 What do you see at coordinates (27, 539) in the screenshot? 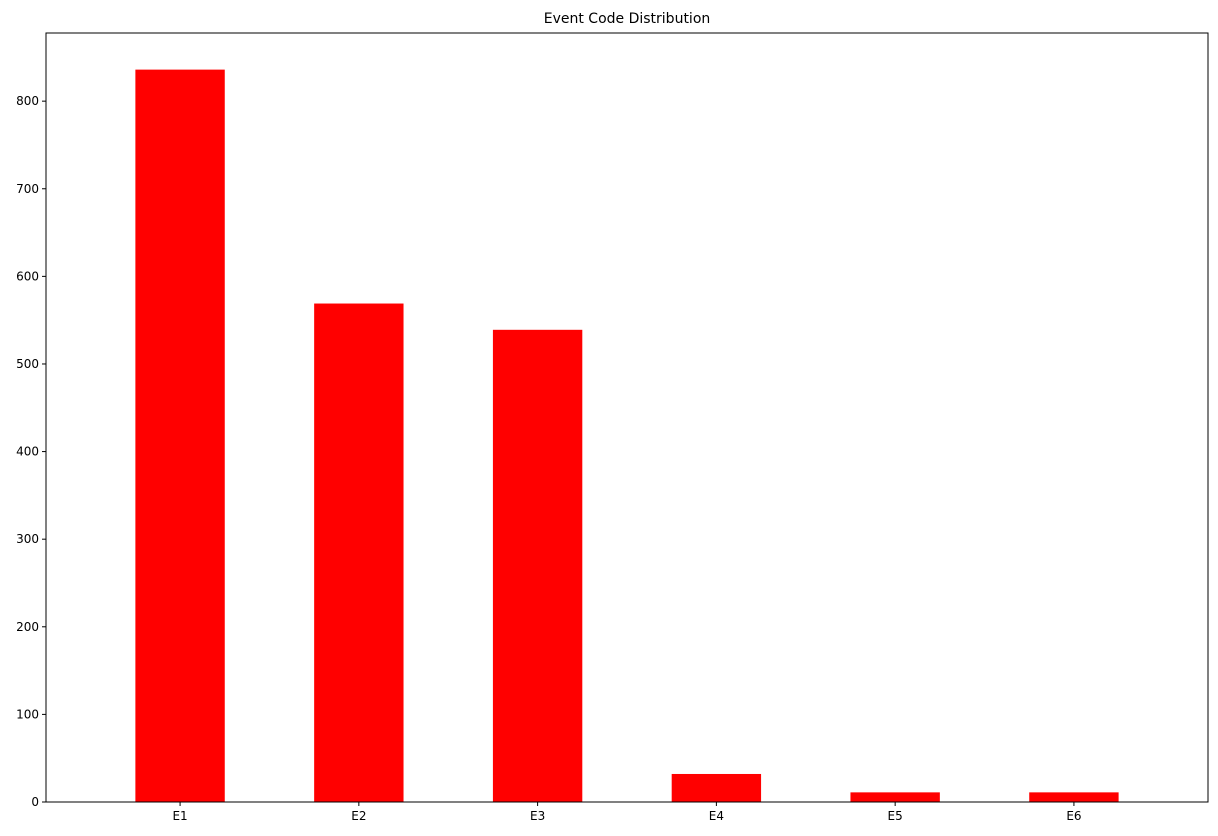
I see `y-tick-label: 300` at bounding box center [27, 539].